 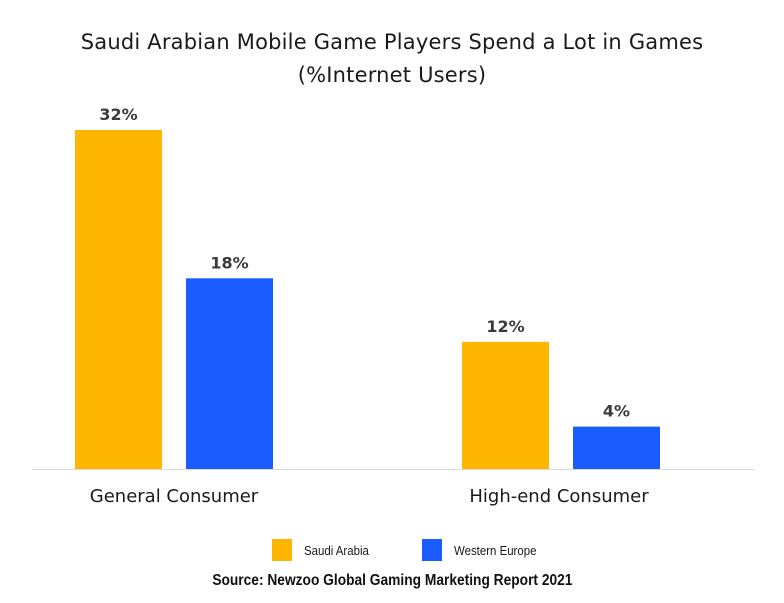 I want to click on legend-label-western-europe: Western Europe, so click(x=495, y=550).